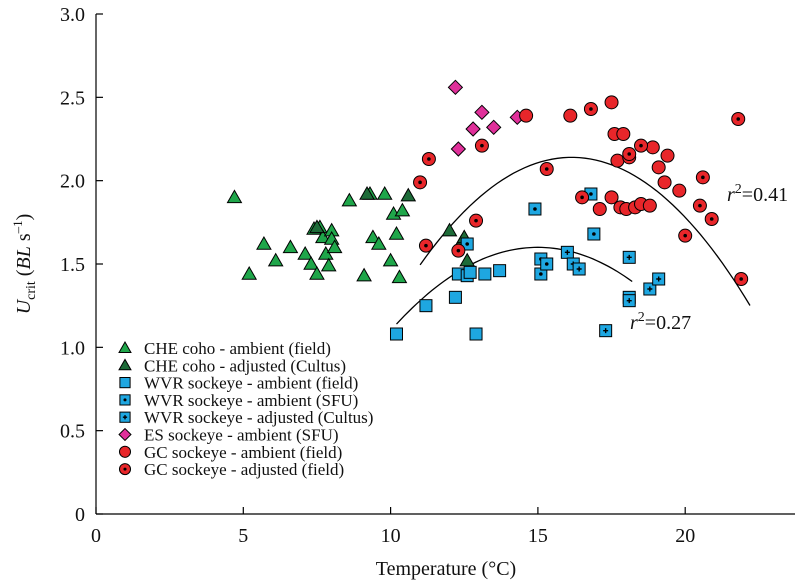  Describe the element at coordinates (685, 536) in the screenshot. I see `x-tick-label: 20` at that location.